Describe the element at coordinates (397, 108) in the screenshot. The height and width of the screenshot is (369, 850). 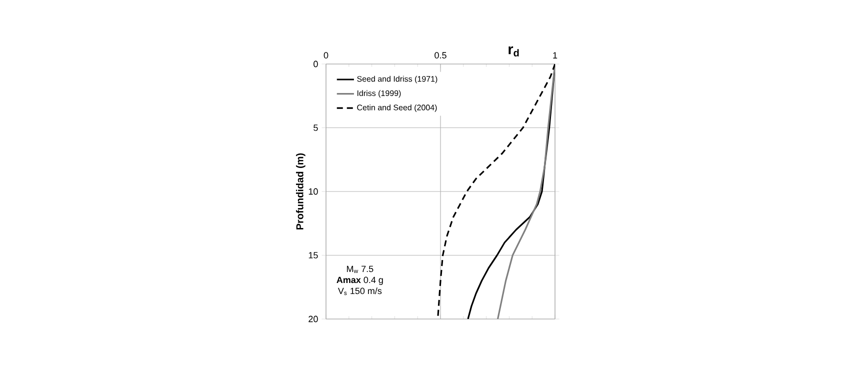
I see `legend-label: Cetin and Seed (2004)` at that location.